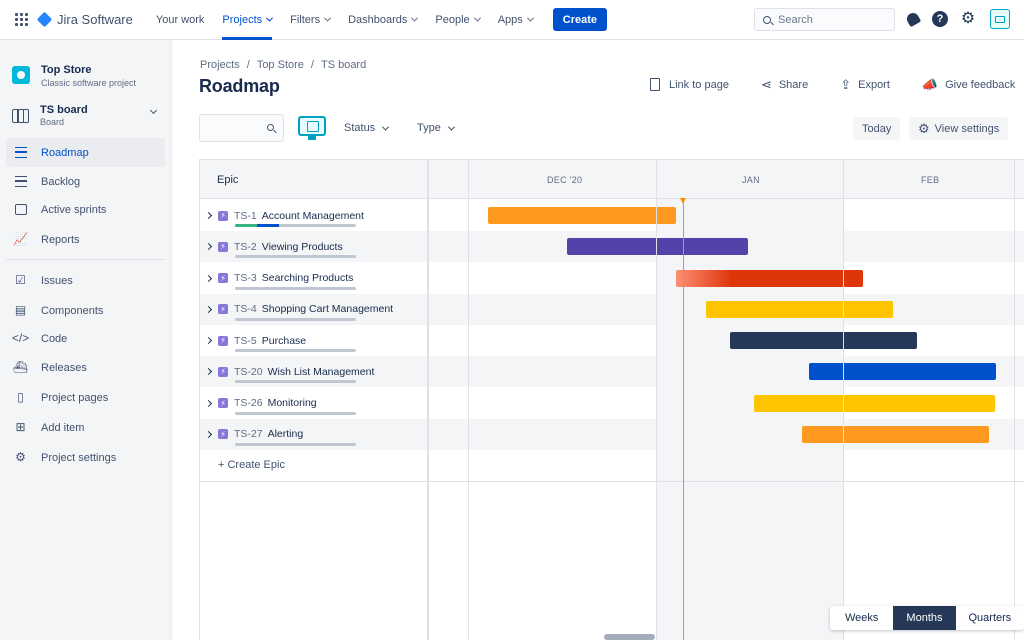  I want to click on breadcrumb-board: TS board, so click(343, 65).